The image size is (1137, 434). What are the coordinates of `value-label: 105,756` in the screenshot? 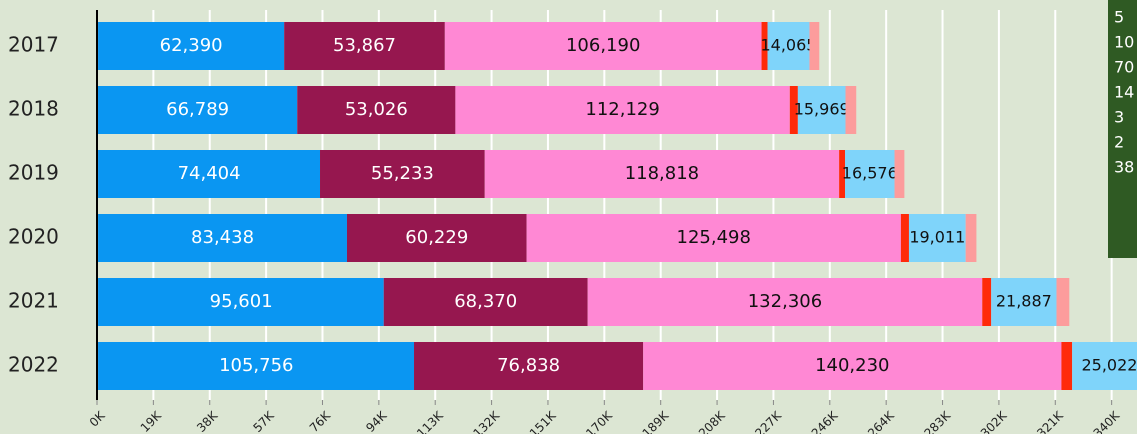 It's located at (256, 365).